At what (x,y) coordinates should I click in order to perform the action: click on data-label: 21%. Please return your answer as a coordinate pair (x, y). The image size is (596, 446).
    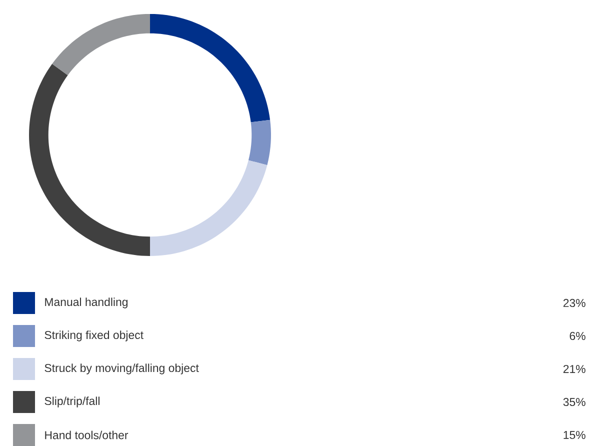
    Looking at the image, I should click on (574, 369).